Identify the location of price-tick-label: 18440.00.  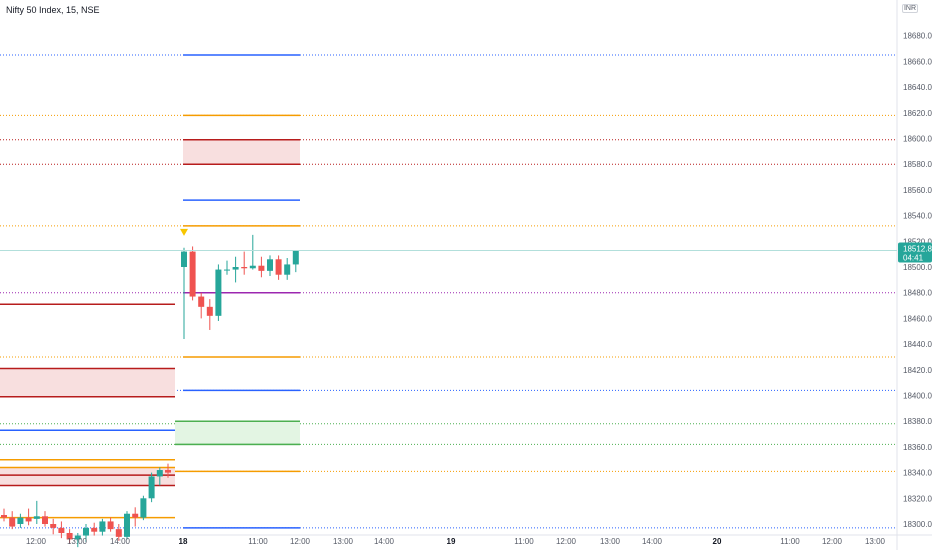
(917, 344).